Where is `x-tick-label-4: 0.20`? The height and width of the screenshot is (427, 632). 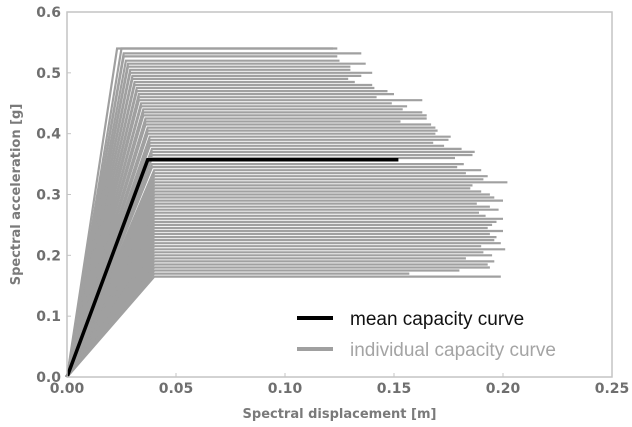
x-tick-label-4: 0.20 is located at coordinates (503, 389).